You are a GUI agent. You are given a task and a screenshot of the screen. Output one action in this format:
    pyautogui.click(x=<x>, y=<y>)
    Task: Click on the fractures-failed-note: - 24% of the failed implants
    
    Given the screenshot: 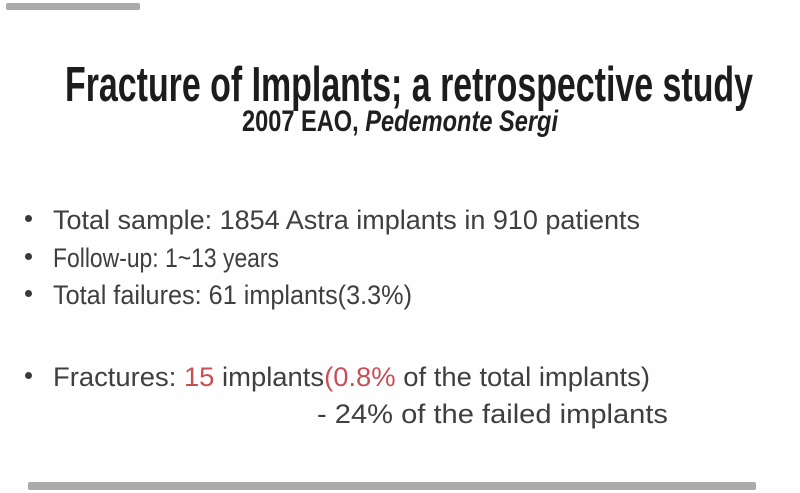 What is the action you would take?
    pyautogui.click(x=492, y=414)
    